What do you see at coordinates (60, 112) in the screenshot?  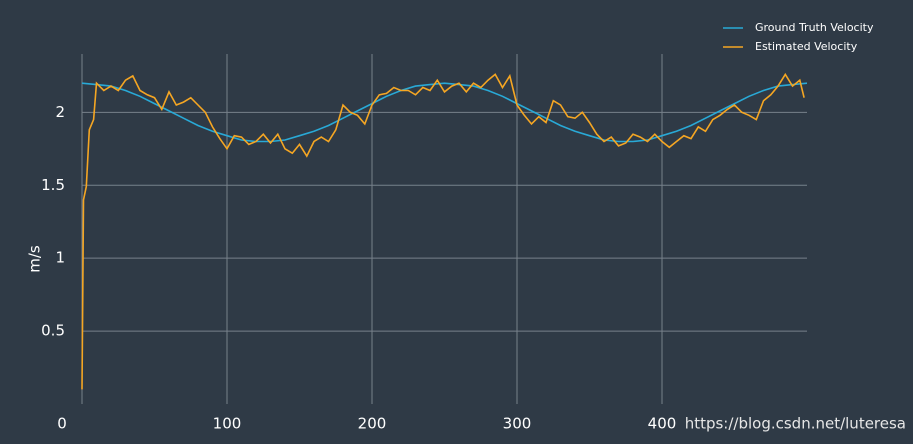 I see `y-tick-label: 2` at bounding box center [60, 112].